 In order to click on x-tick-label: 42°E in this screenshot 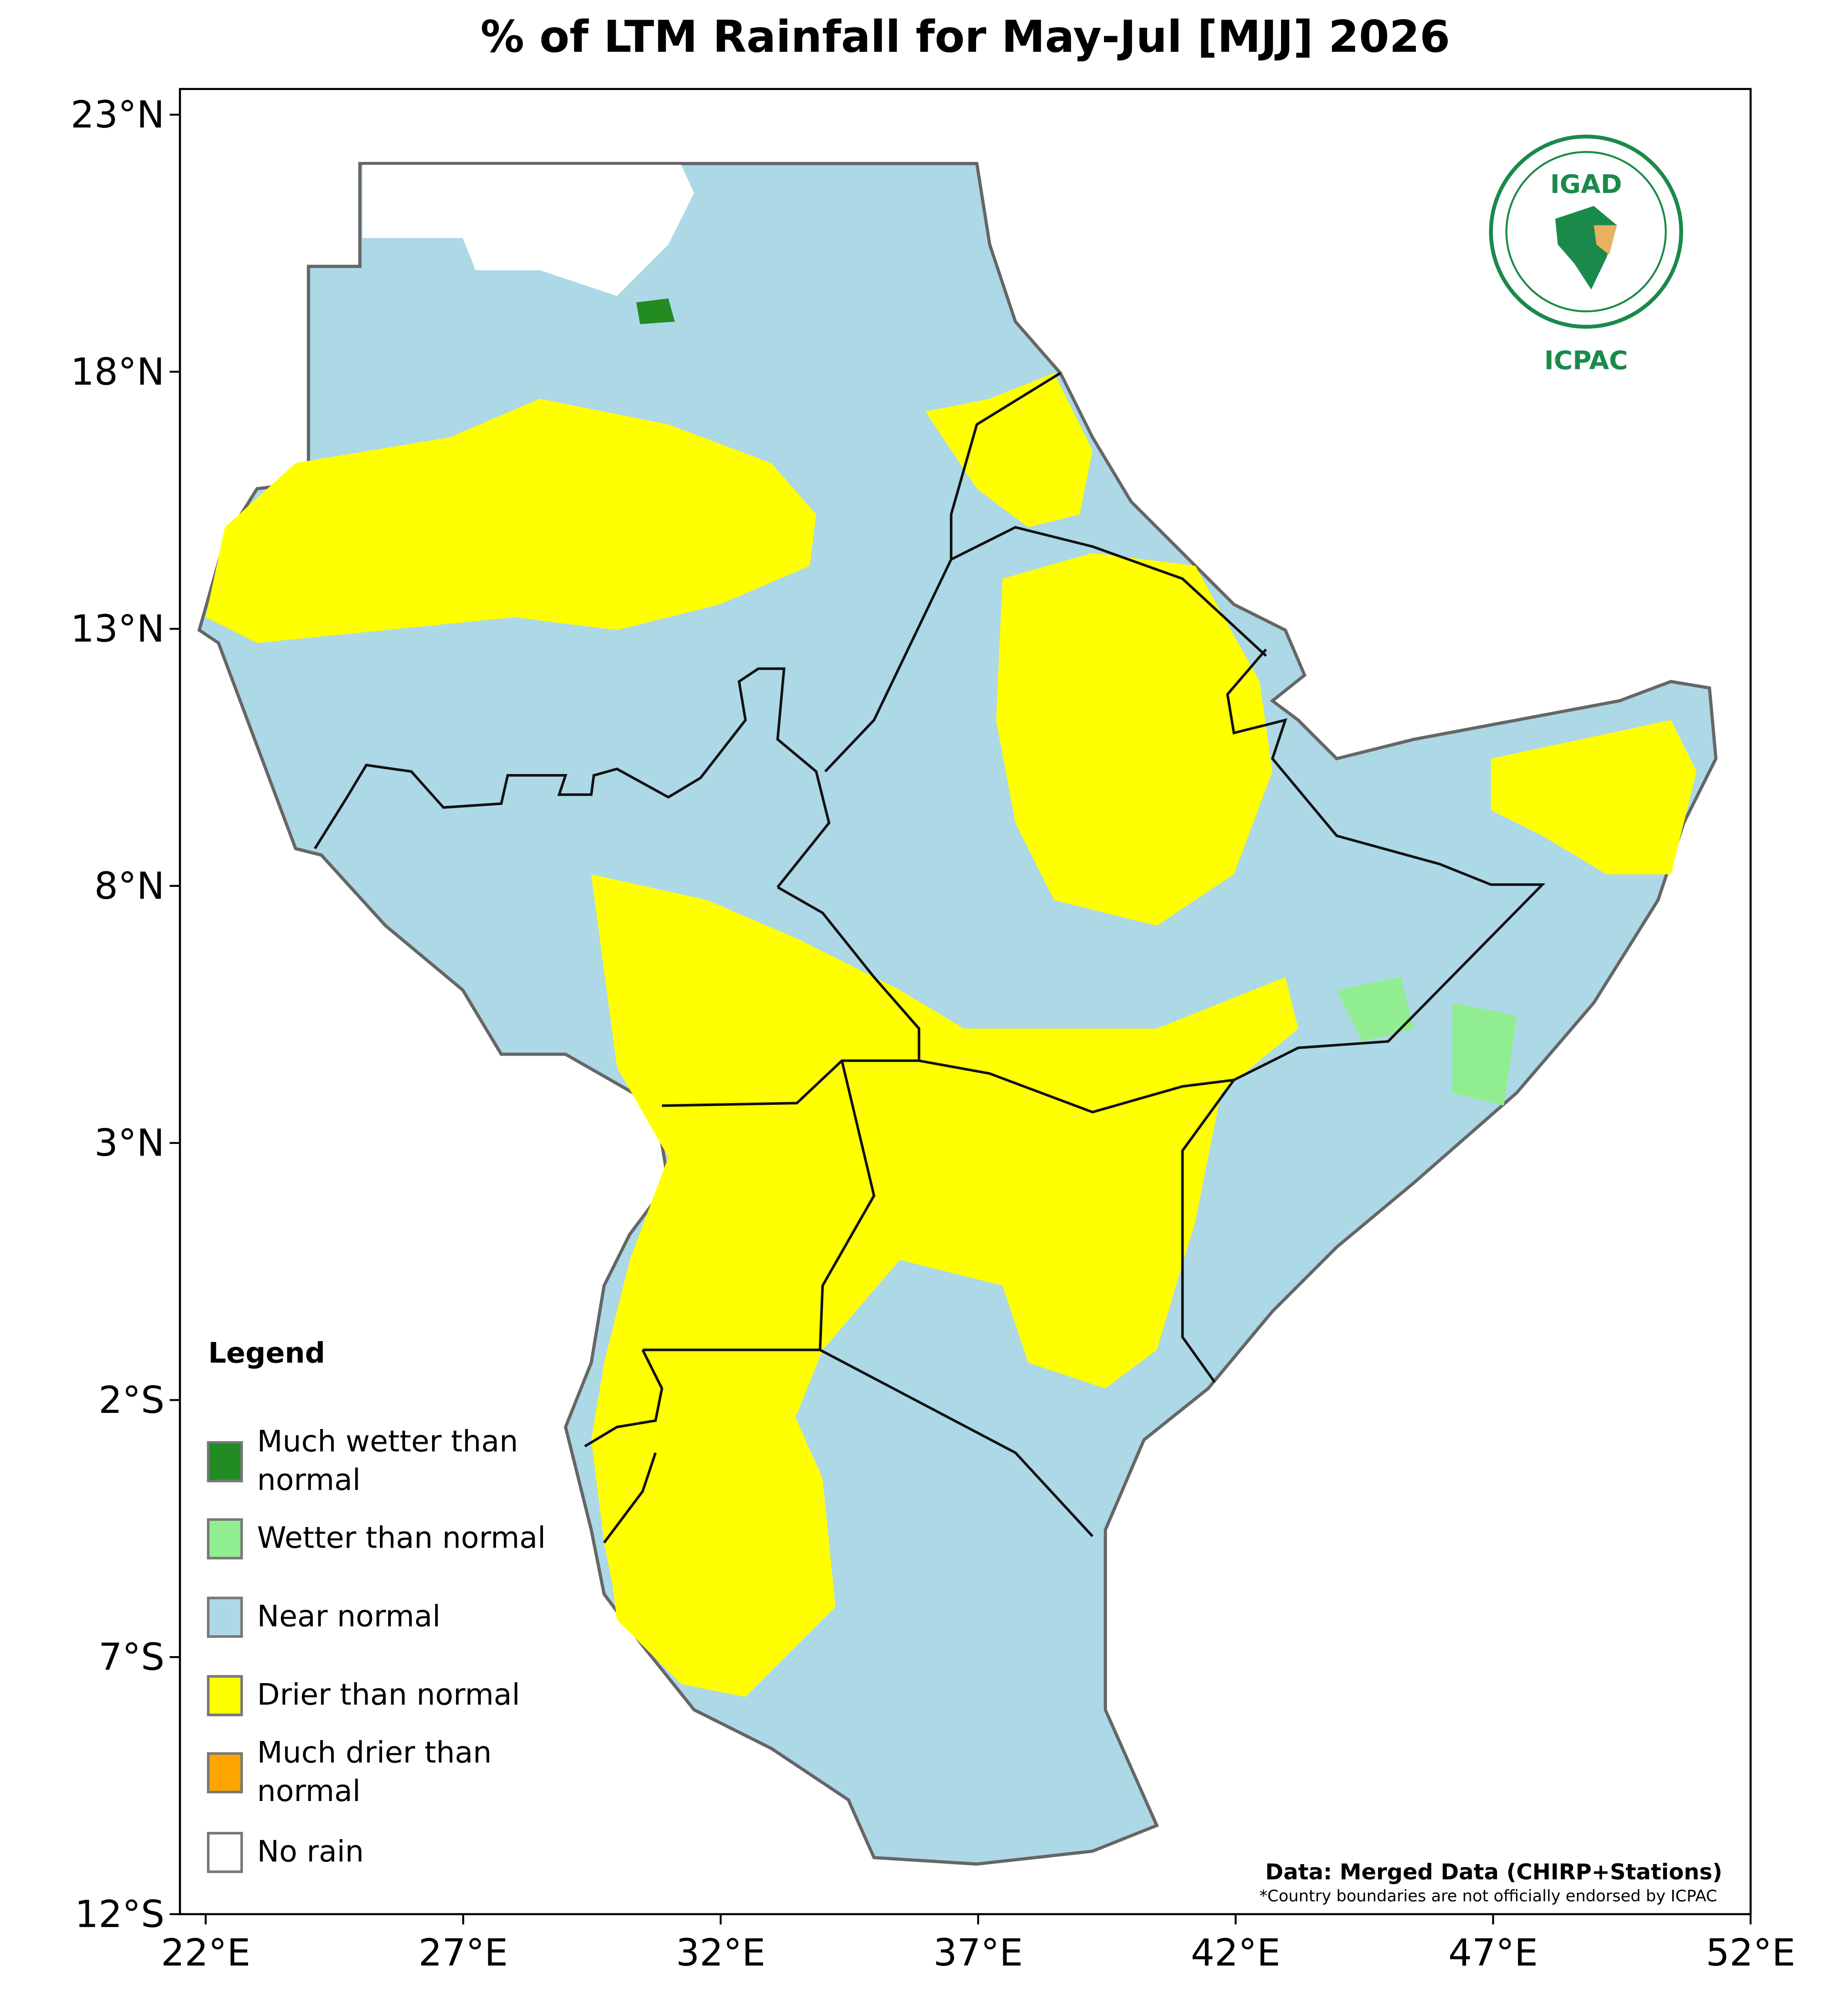, I will do `click(1236, 1953)`.